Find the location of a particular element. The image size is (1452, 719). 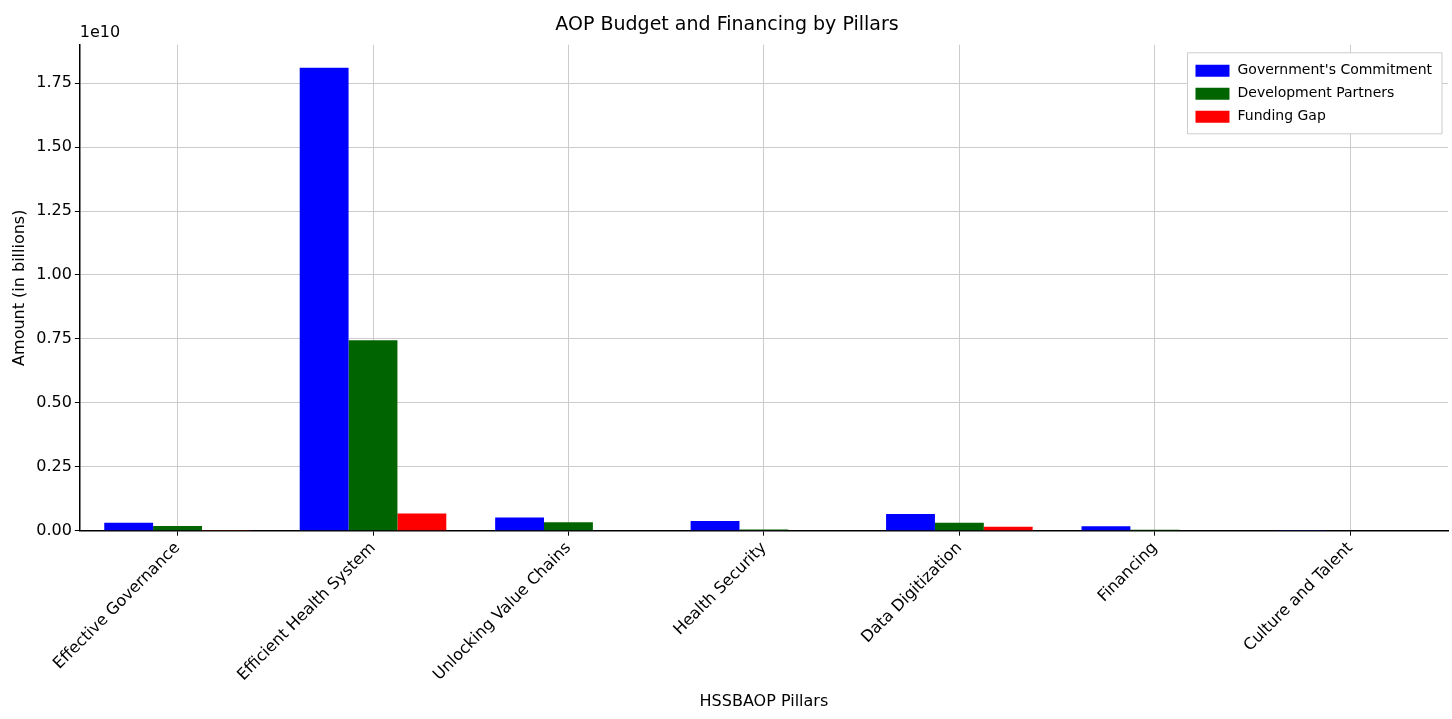

y-tick-label: 0.50 is located at coordinates (54, 401).